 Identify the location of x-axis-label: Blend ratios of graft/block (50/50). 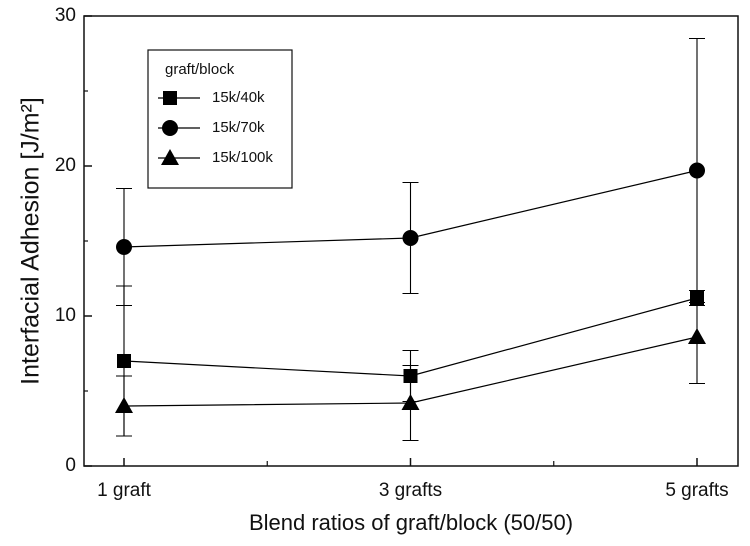
(411, 522).